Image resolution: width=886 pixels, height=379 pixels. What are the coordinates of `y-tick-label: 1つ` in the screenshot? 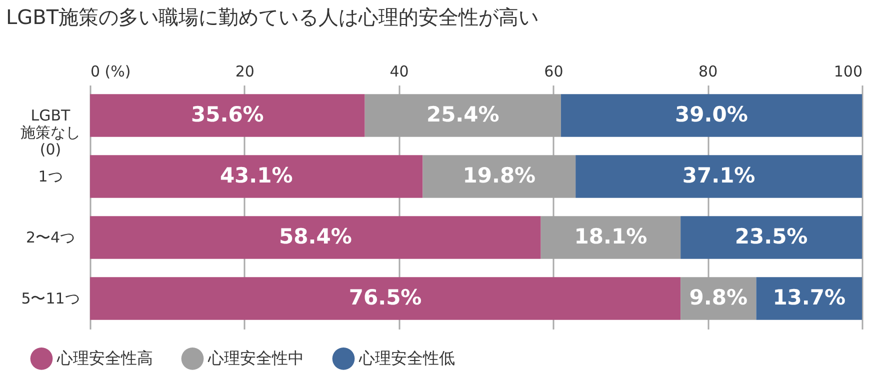 It's located at (50, 177).